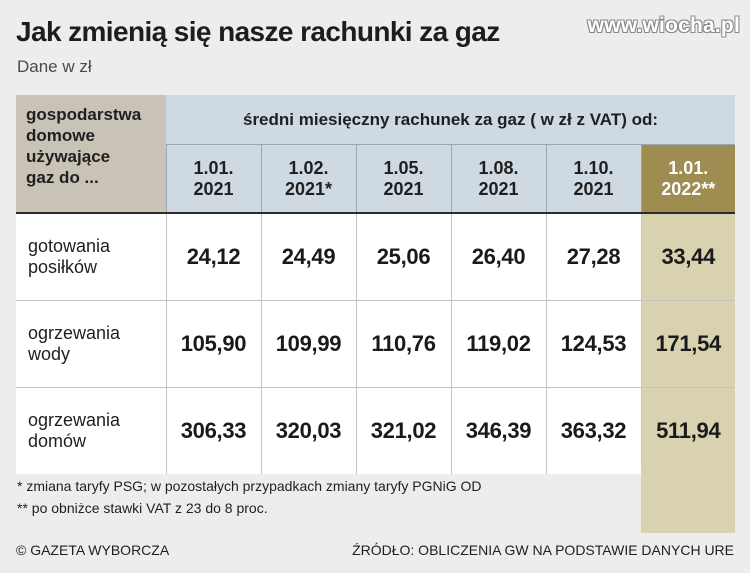 This screenshot has width=750, height=573. Describe the element at coordinates (663, 25) in the screenshot. I see `watermark: www.wiocha.pl` at that location.